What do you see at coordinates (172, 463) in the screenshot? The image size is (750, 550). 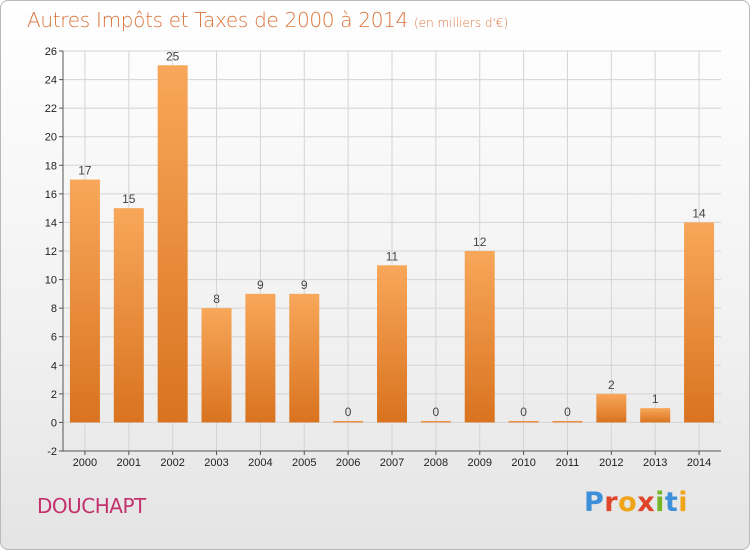 I see `x-tick-label: 2002` at bounding box center [172, 463].